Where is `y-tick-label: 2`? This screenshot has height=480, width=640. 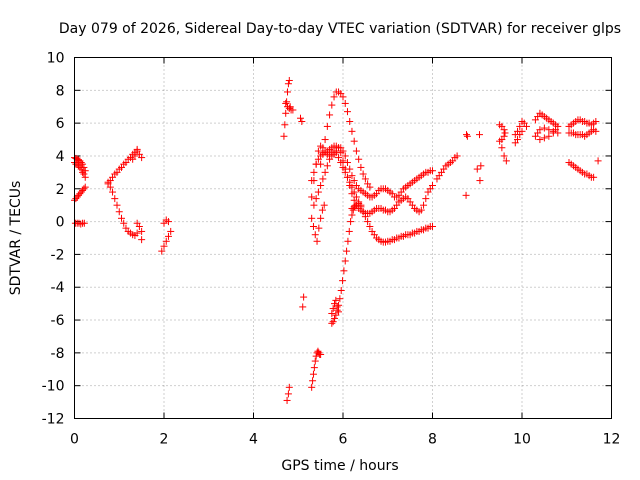 y-tick-label: 2 is located at coordinates (60, 190).